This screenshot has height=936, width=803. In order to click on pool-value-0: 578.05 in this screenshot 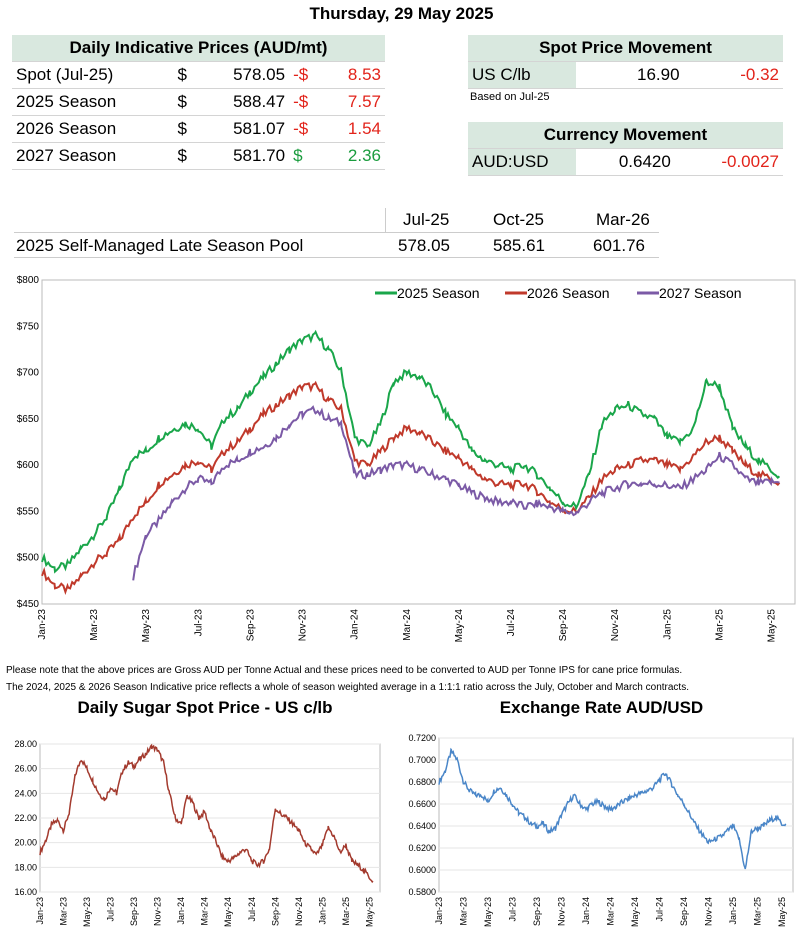, I will do `click(424, 245)`.